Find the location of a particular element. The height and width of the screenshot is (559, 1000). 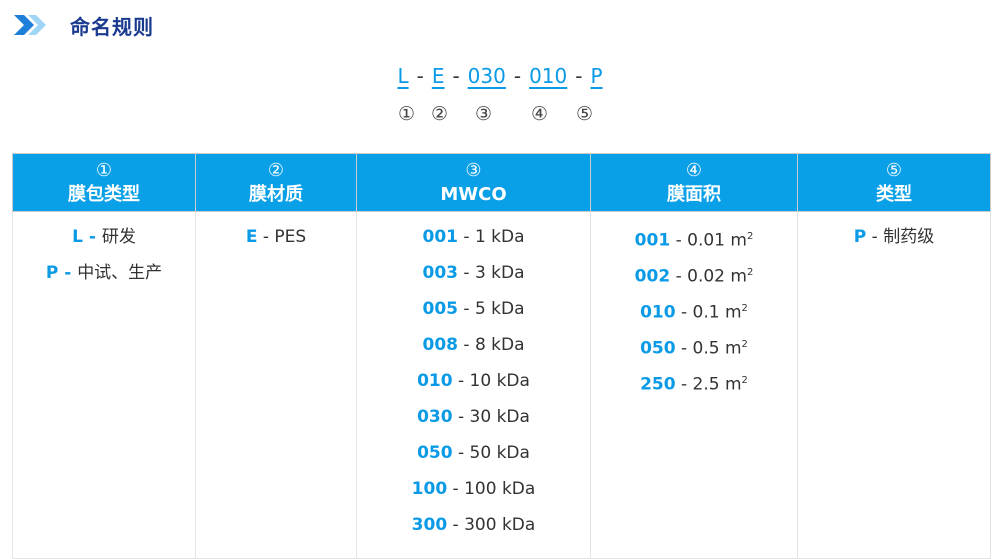

code-marker: ④ is located at coordinates (540, 114).